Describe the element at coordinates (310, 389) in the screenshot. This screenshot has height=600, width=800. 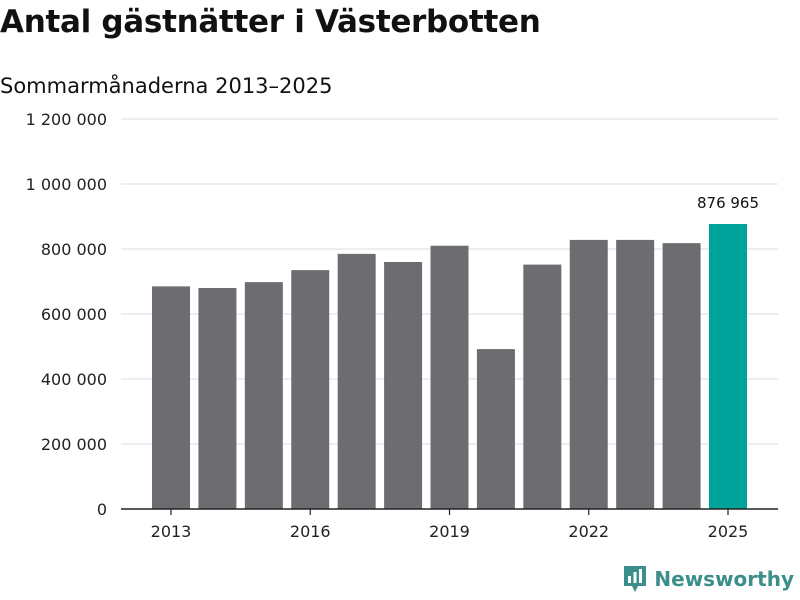
I see `bar-2016` at that location.